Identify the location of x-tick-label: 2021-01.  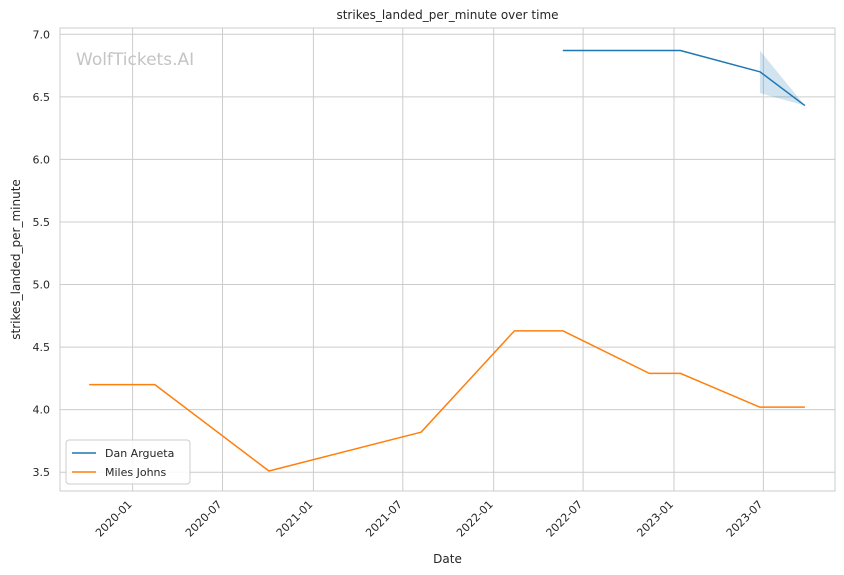
(295, 519).